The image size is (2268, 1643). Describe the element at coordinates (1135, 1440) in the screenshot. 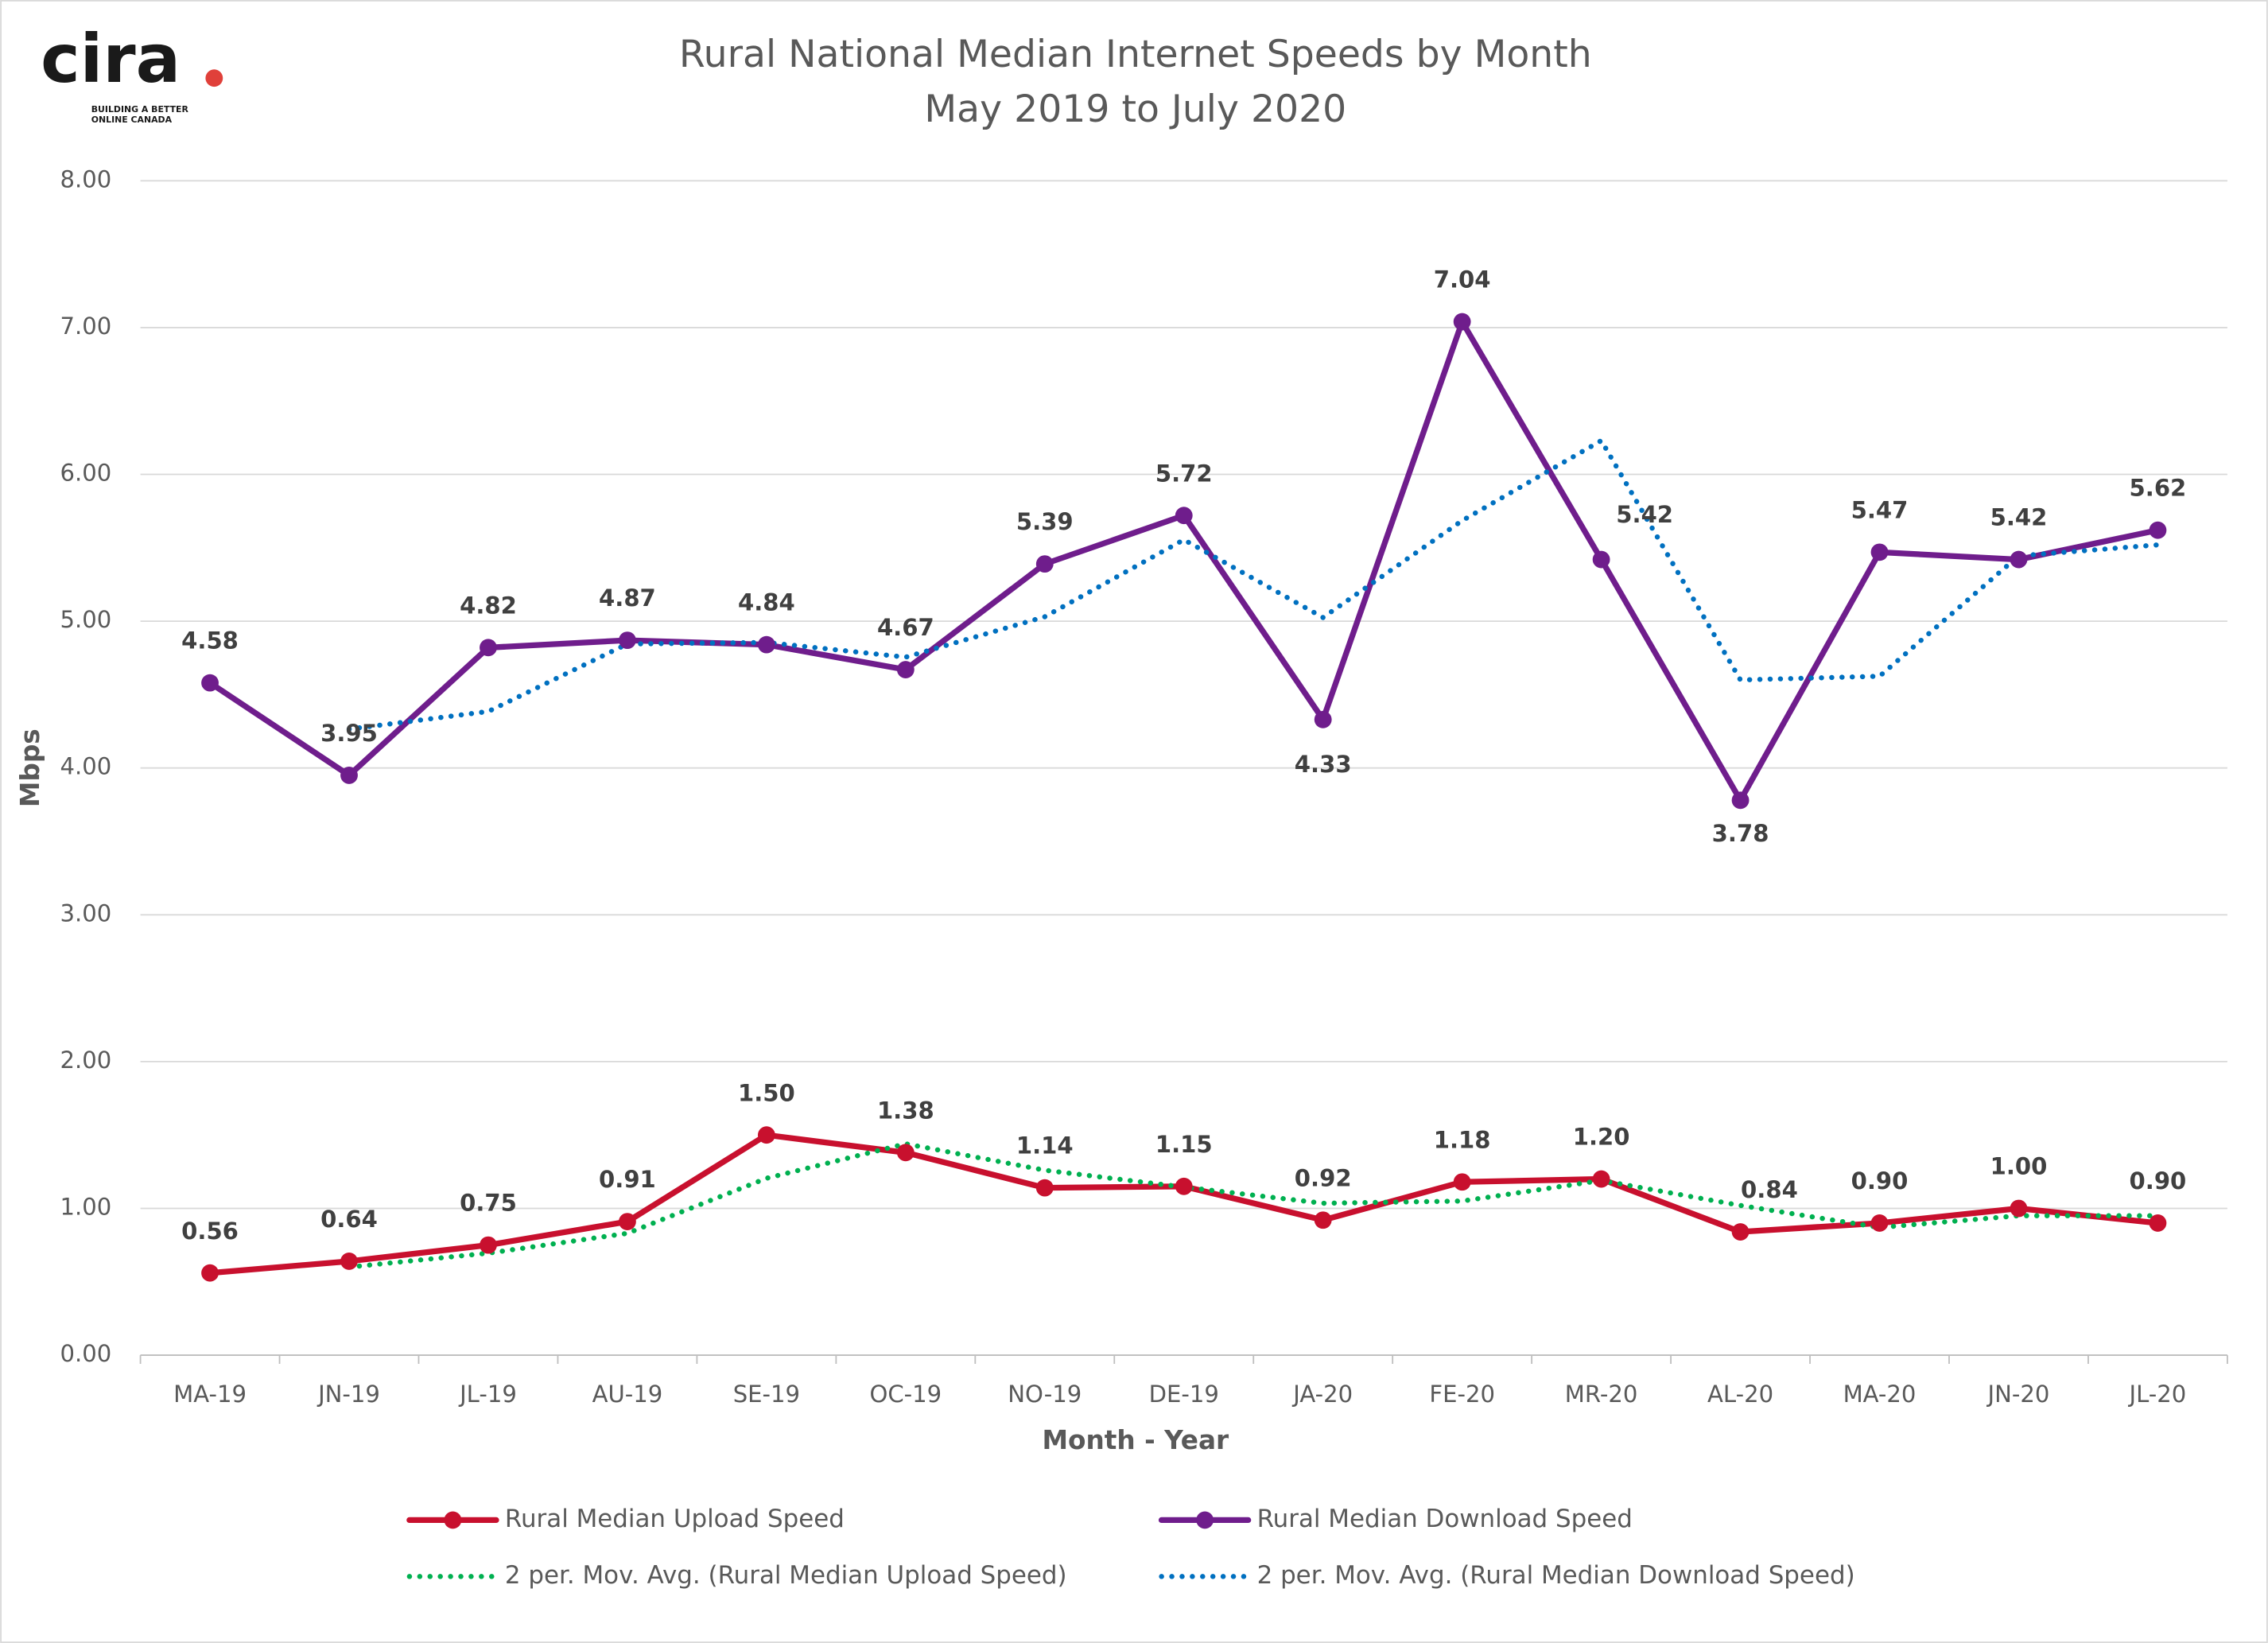

I see `x-axis-title: Month - Year` at that location.